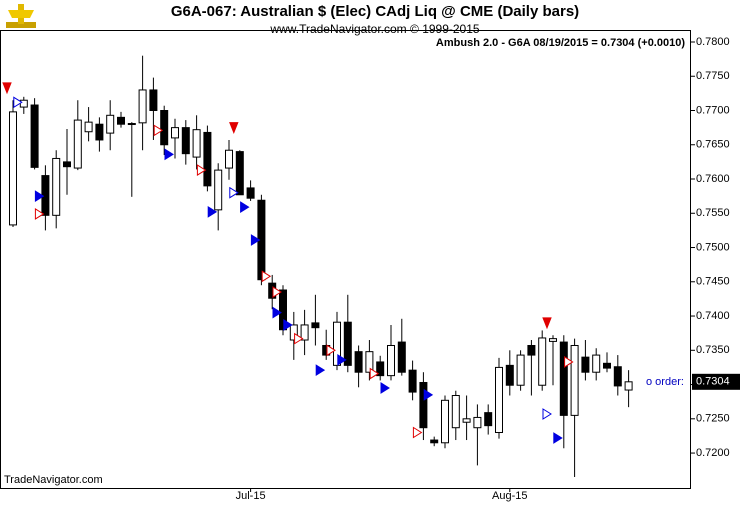 Image resolution: width=751 pixels, height=506 pixels. Describe the element at coordinates (21, 16) in the screenshot. I see `logo` at that location.